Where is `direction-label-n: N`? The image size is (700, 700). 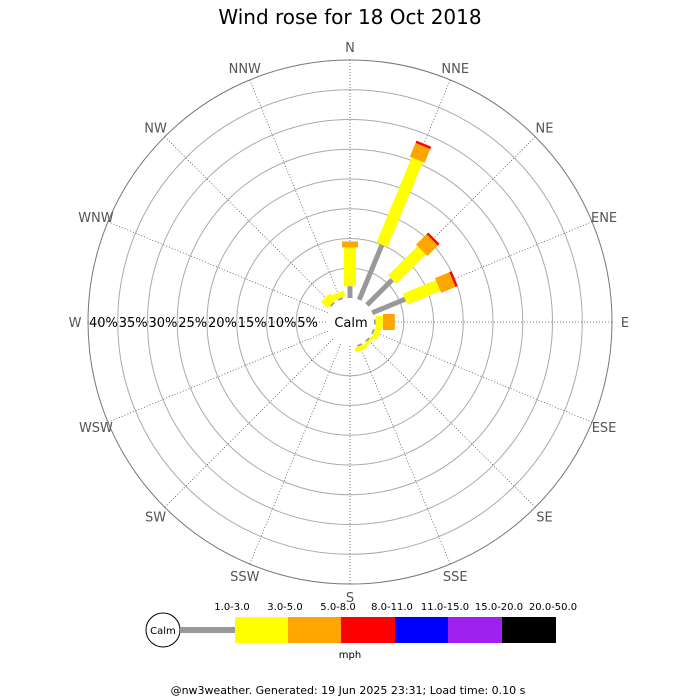
direction-label-n: N is located at coordinates (350, 48).